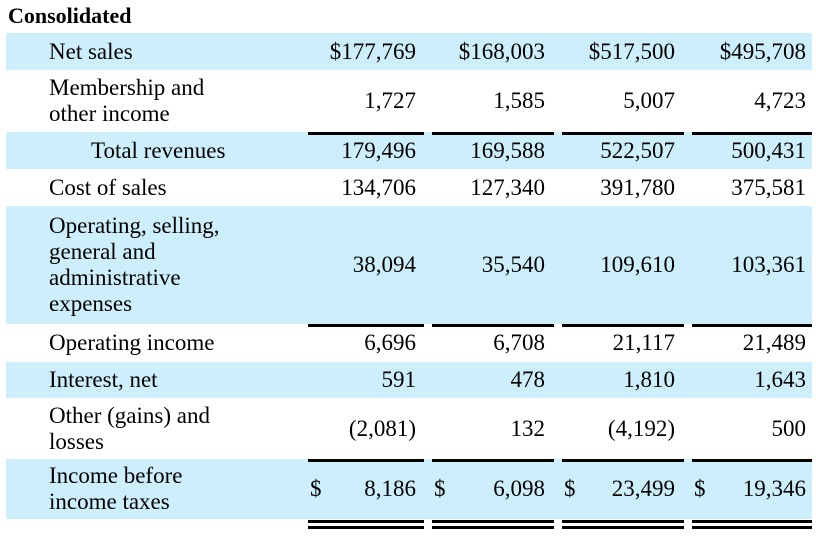 The height and width of the screenshot is (536, 816). Describe the element at coordinates (748, 150) in the screenshot. I see `value-cell: 500,431` at that location.